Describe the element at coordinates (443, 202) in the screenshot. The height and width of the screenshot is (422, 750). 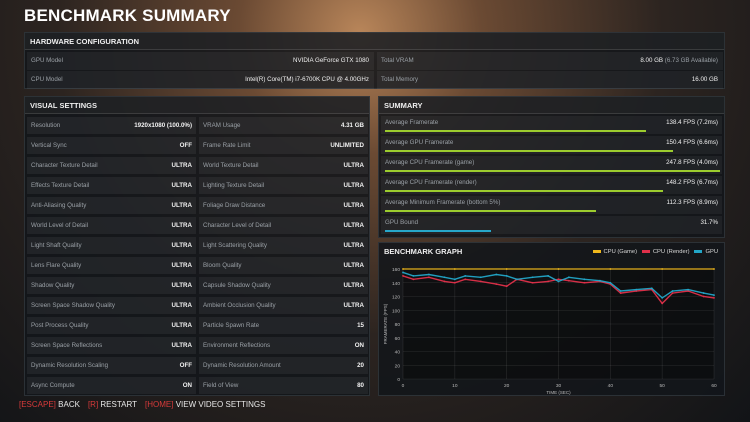
I see `summary-label: Average Minimum Framerate (bottom 5%)` at that location.